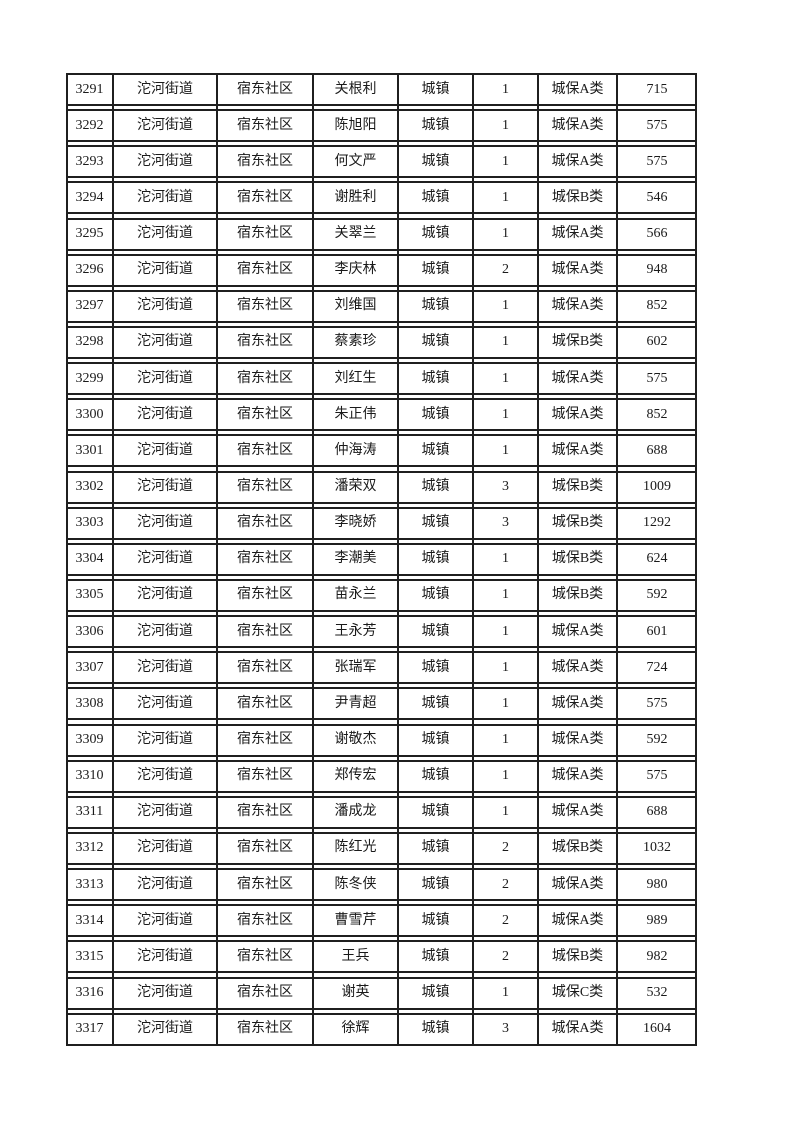  Describe the element at coordinates (381, 126) in the screenshot. I see `table-row: 3292 沱河街道 宿东社区 陈旭阳 城镇 1 城保A类 575` at that location.